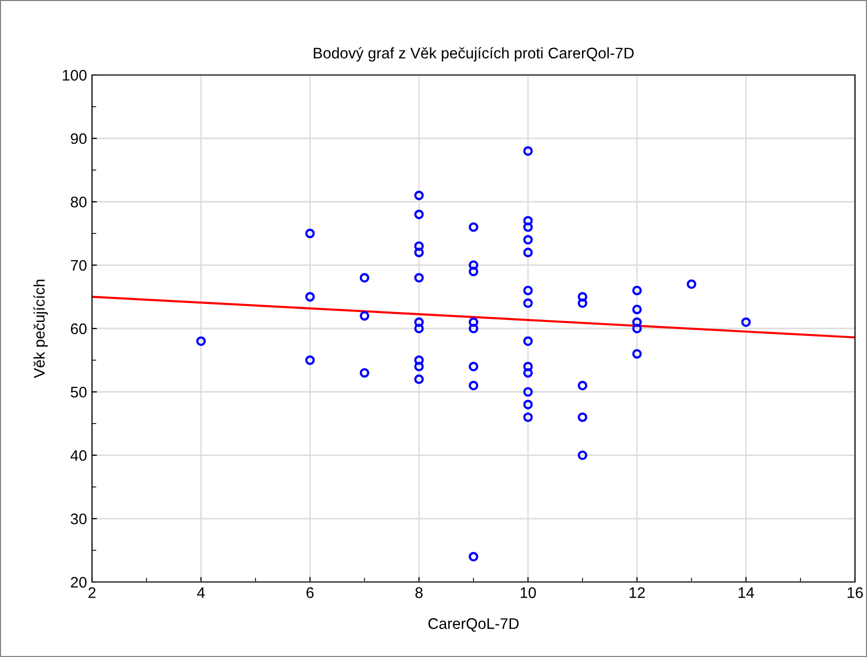 The width and height of the screenshot is (867, 657). What do you see at coordinates (473, 625) in the screenshot?
I see `x-axis-title: CarerQoL-7D` at bounding box center [473, 625].